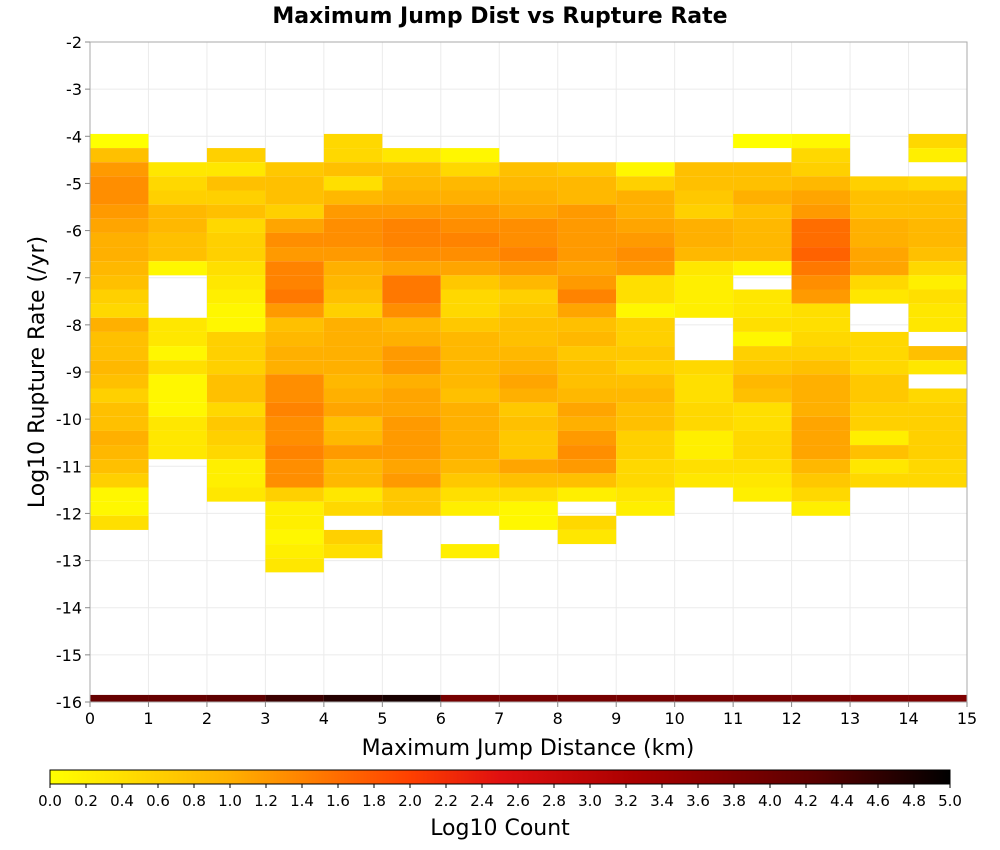 This screenshot has width=1000, height=850. I want to click on colorbar-tick-label: 4.2, so click(806, 801).